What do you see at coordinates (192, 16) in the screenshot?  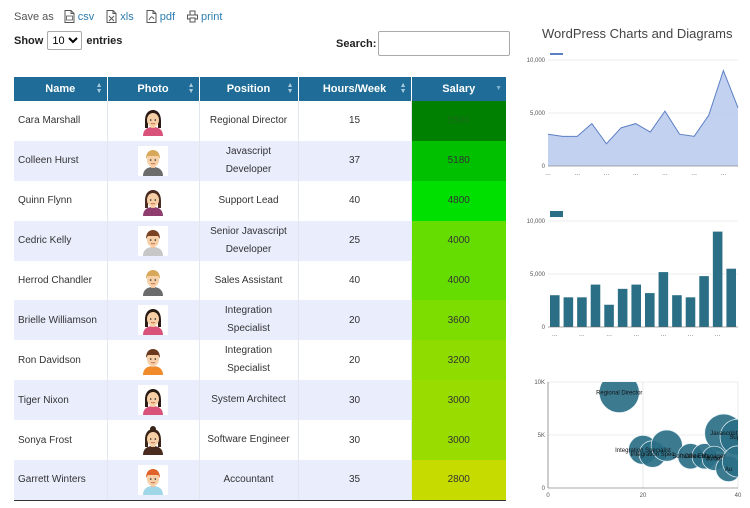 I see `printer-icon` at bounding box center [192, 16].